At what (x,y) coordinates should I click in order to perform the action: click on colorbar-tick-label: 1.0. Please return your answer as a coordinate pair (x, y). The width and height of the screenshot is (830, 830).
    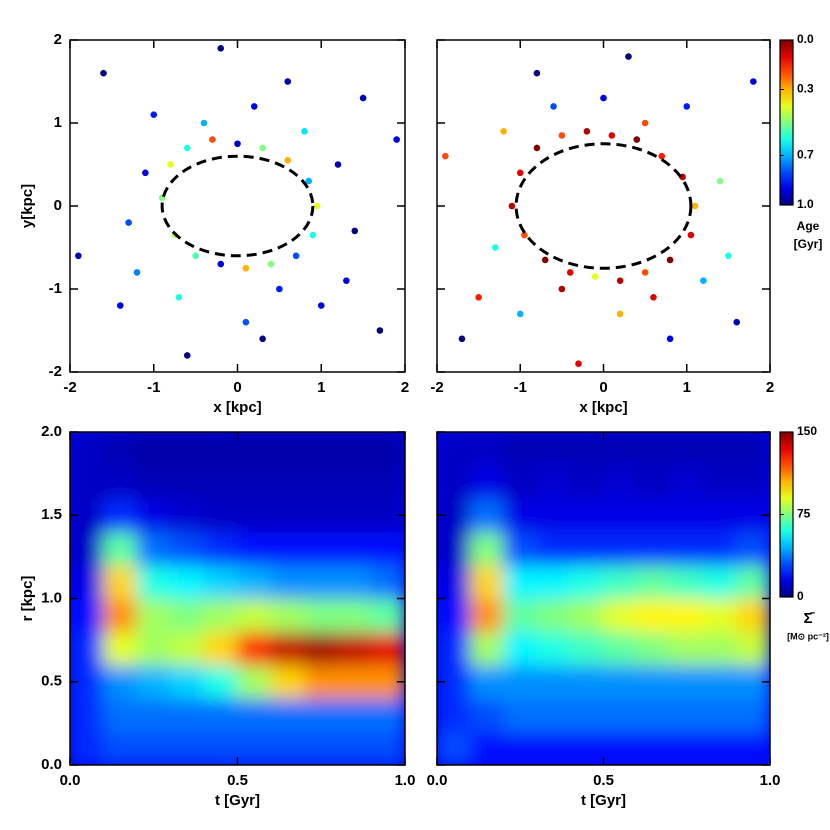
    Looking at the image, I should click on (805, 204).